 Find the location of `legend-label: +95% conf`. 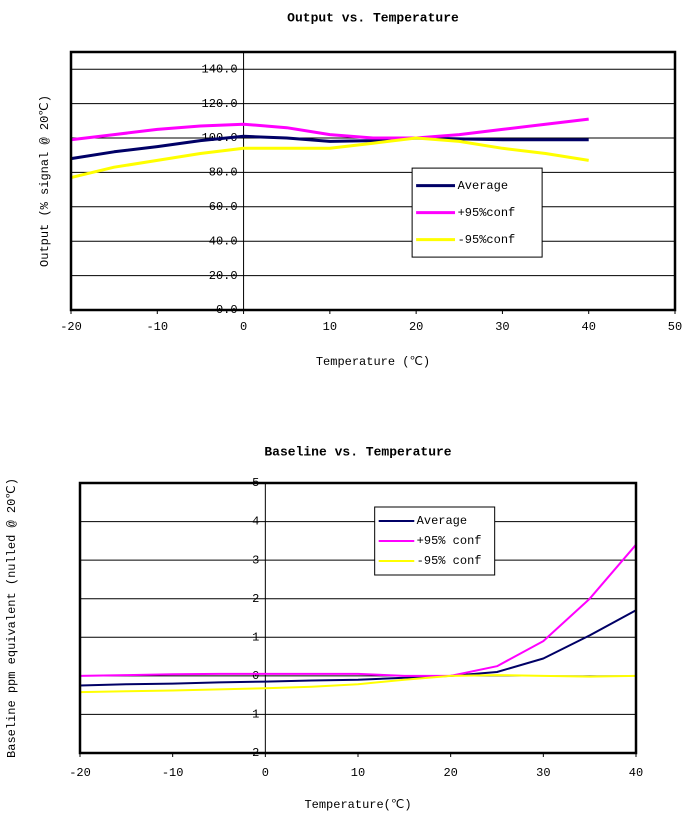

legend-label: +95% conf is located at coordinates (449, 541).